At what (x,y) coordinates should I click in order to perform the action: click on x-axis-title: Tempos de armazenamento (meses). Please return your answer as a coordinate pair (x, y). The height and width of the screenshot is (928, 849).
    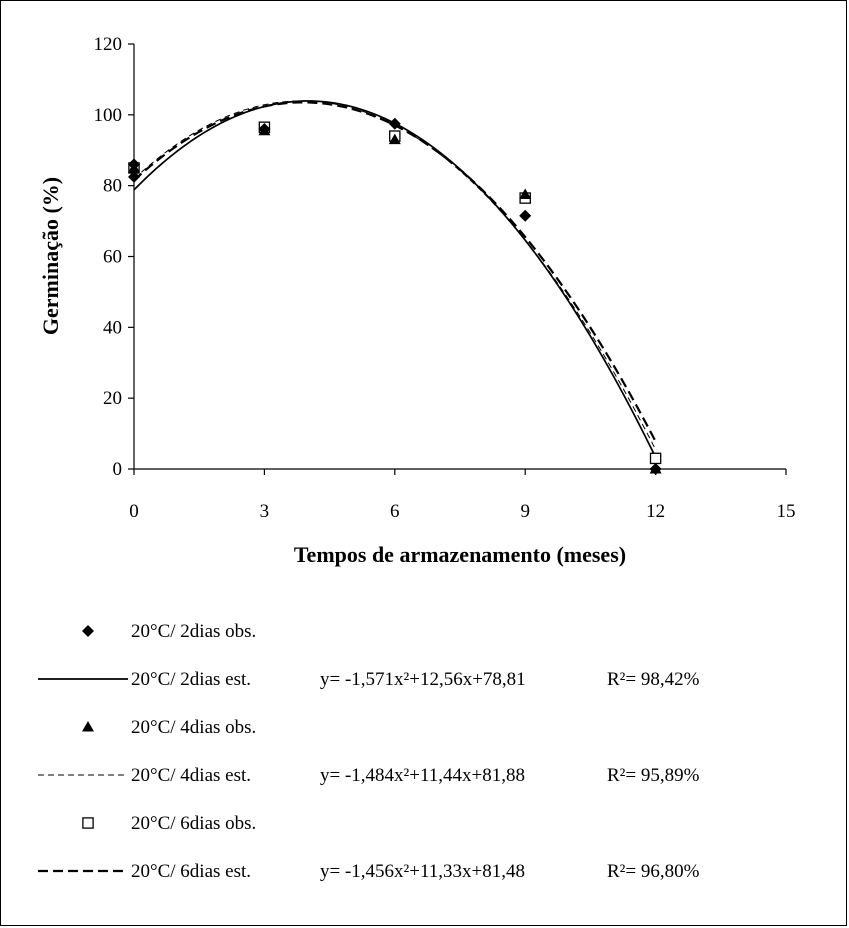
    Looking at the image, I should click on (460, 554).